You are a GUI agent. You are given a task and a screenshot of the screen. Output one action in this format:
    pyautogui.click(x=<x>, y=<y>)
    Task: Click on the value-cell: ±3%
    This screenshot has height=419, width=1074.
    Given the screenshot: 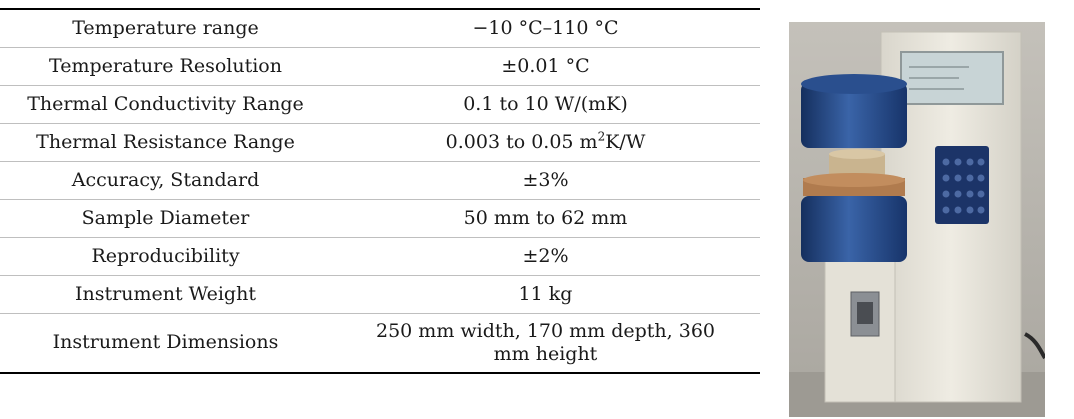 What is the action you would take?
    pyautogui.click(x=545, y=180)
    